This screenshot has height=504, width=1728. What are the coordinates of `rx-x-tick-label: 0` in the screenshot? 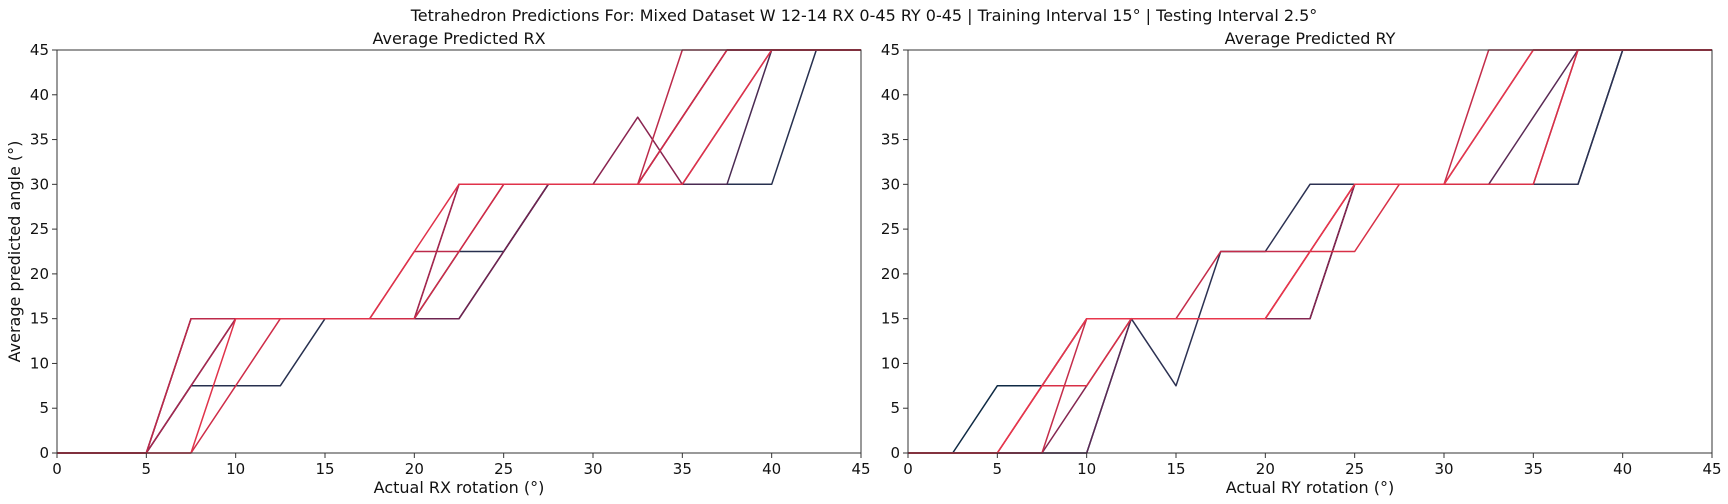 It's located at (57, 469).